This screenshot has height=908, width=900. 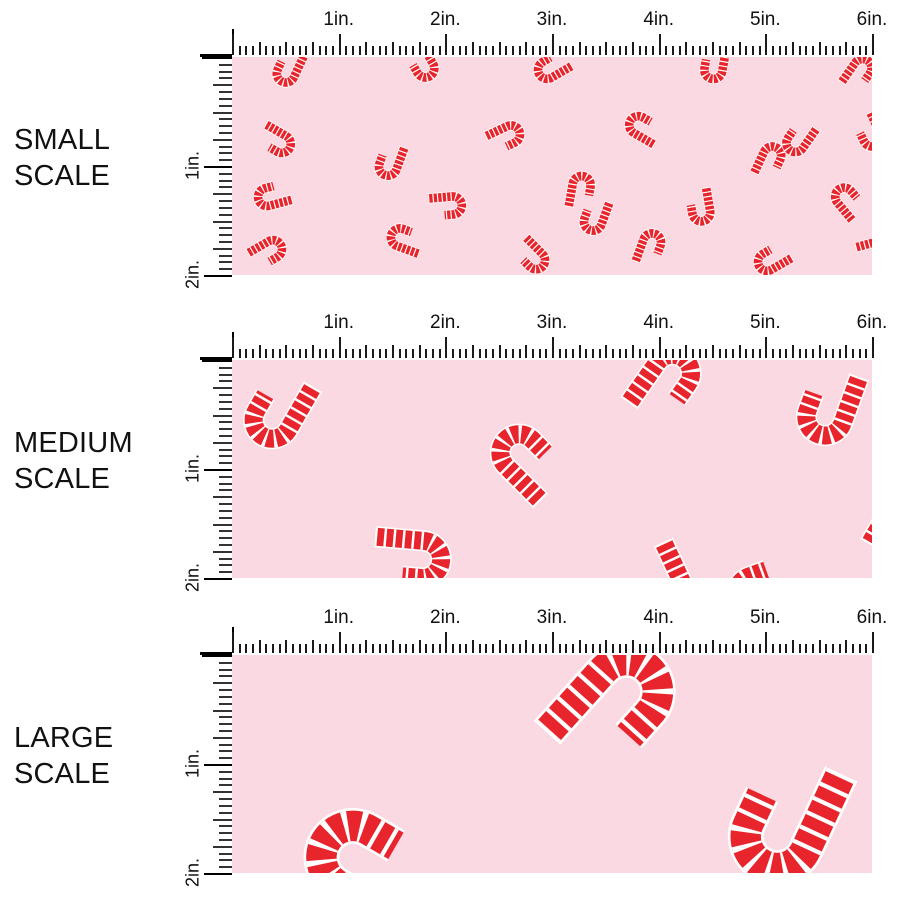 I want to click on ruler-label-horizontal: 5in., so click(x=765, y=322).